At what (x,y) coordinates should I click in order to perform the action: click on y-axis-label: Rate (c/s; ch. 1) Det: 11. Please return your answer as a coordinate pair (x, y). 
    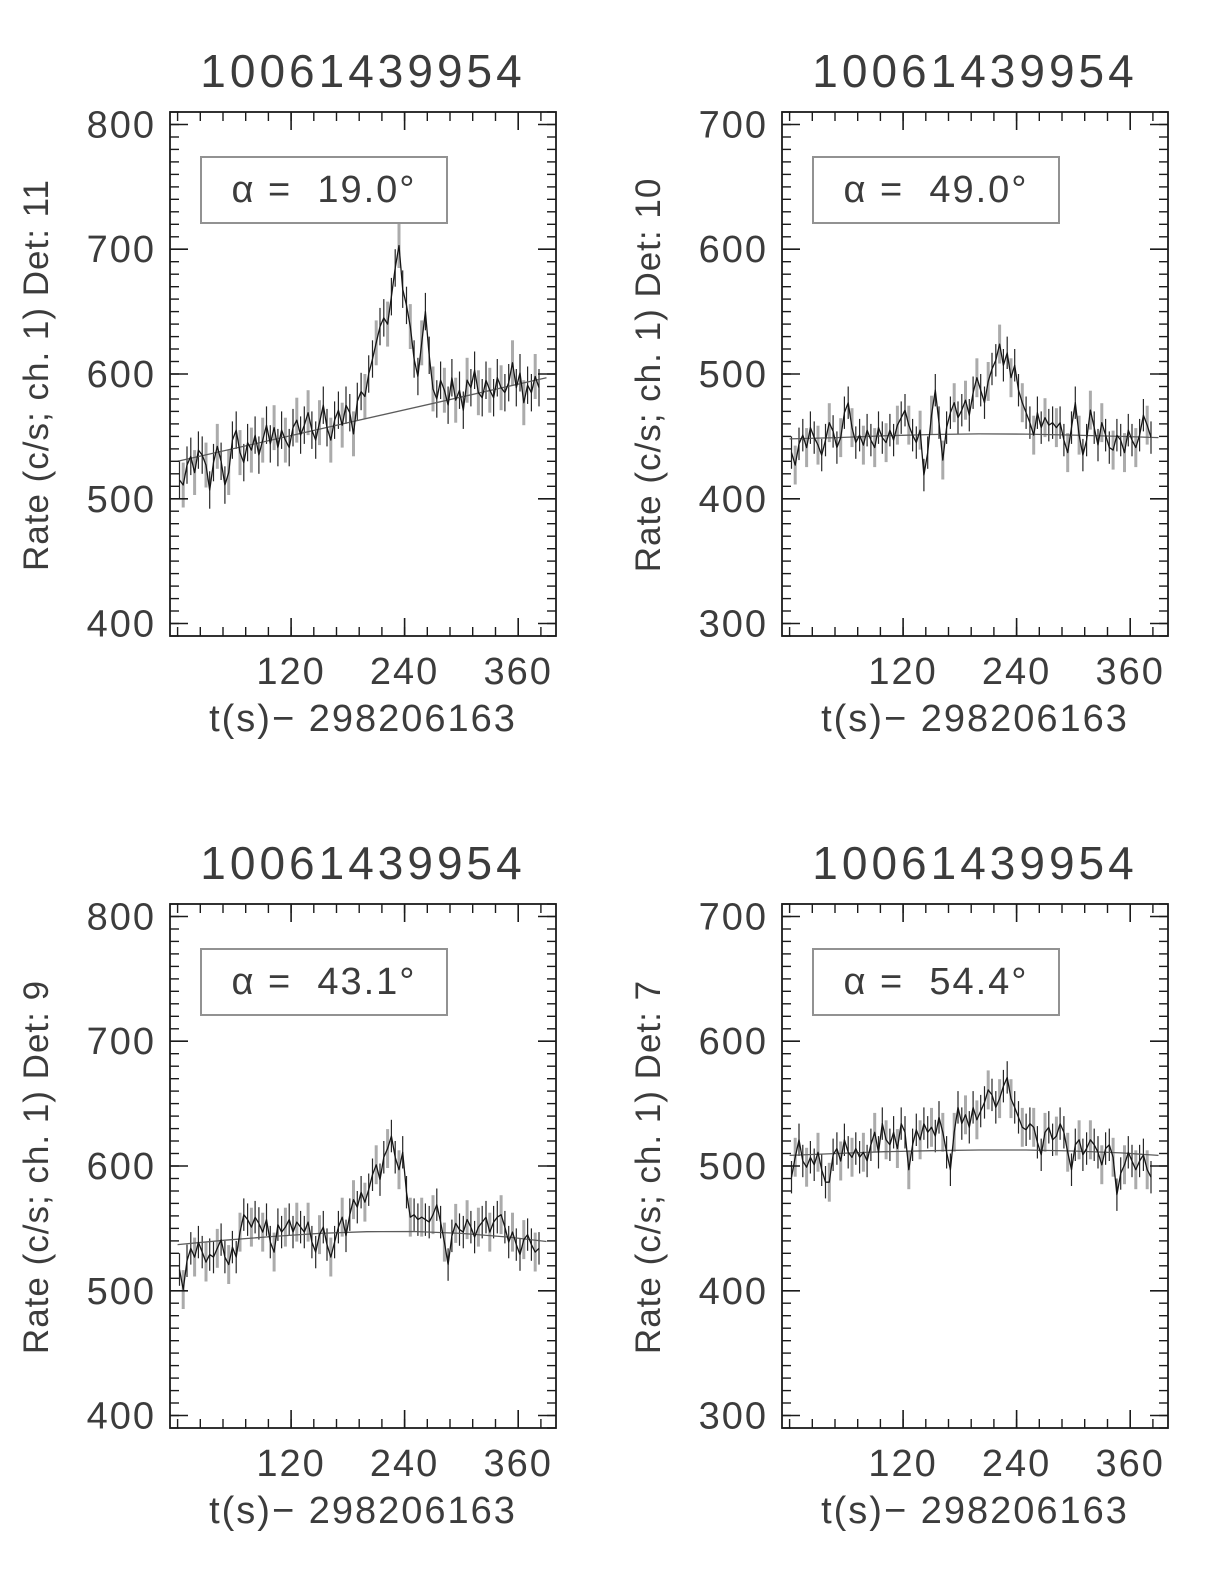
    Looking at the image, I should click on (36, 375).